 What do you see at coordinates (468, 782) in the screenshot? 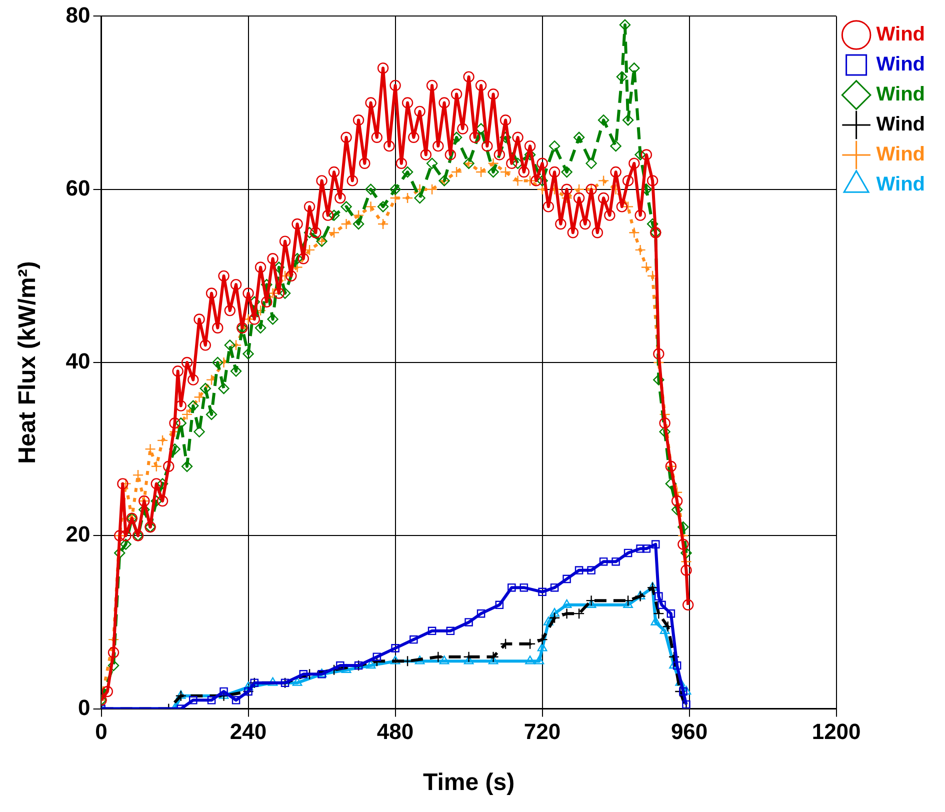
I see `x-axis-title: Time (s)` at bounding box center [468, 782].